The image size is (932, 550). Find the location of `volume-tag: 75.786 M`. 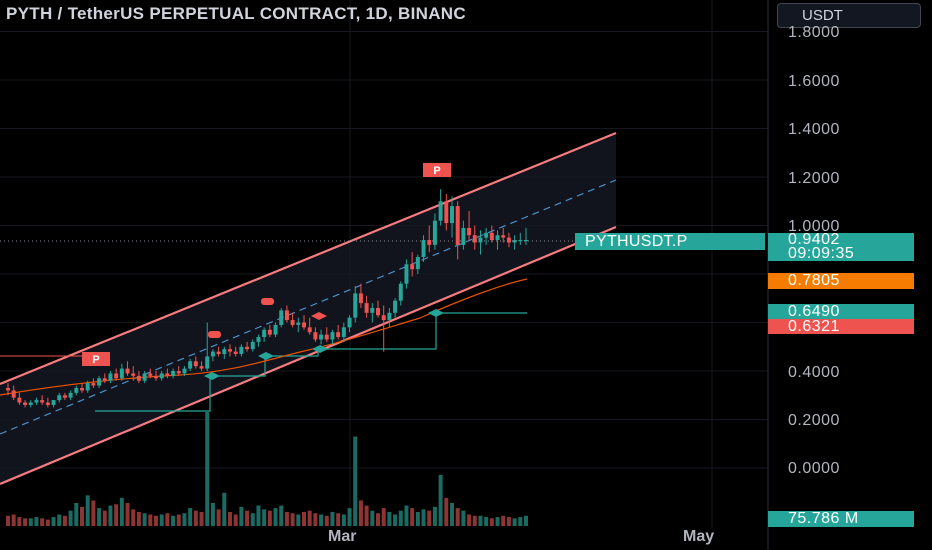

volume-tag: 75.786 M is located at coordinates (841, 519).